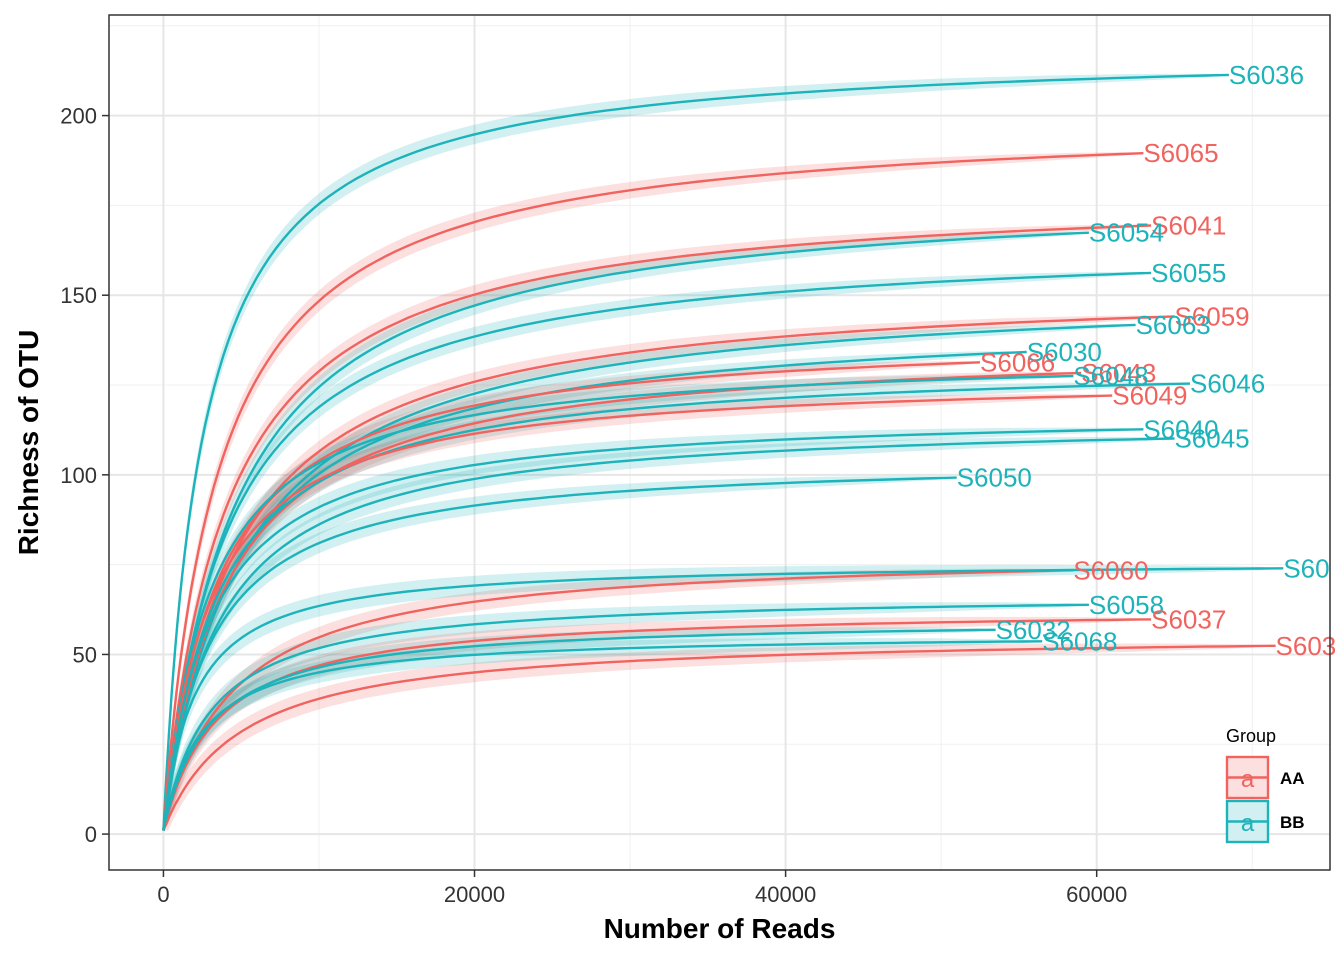 This screenshot has width=1344, height=960. What do you see at coordinates (1079, 641) in the screenshot?
I see `series-label: S6068` at bounding box center [1079, 641].